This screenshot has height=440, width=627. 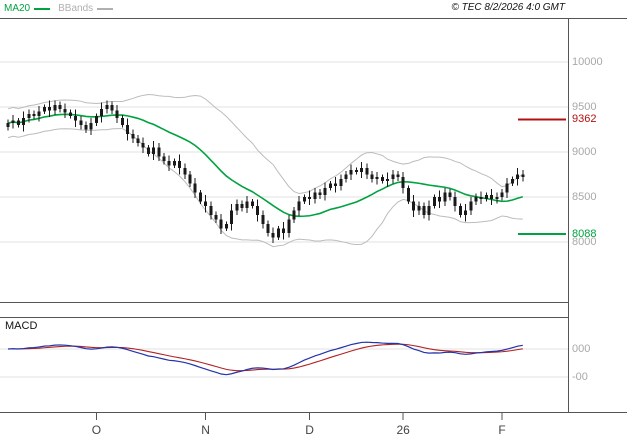 I want to click on legend-ma20-label: MA20, so click(x=17, y=8).